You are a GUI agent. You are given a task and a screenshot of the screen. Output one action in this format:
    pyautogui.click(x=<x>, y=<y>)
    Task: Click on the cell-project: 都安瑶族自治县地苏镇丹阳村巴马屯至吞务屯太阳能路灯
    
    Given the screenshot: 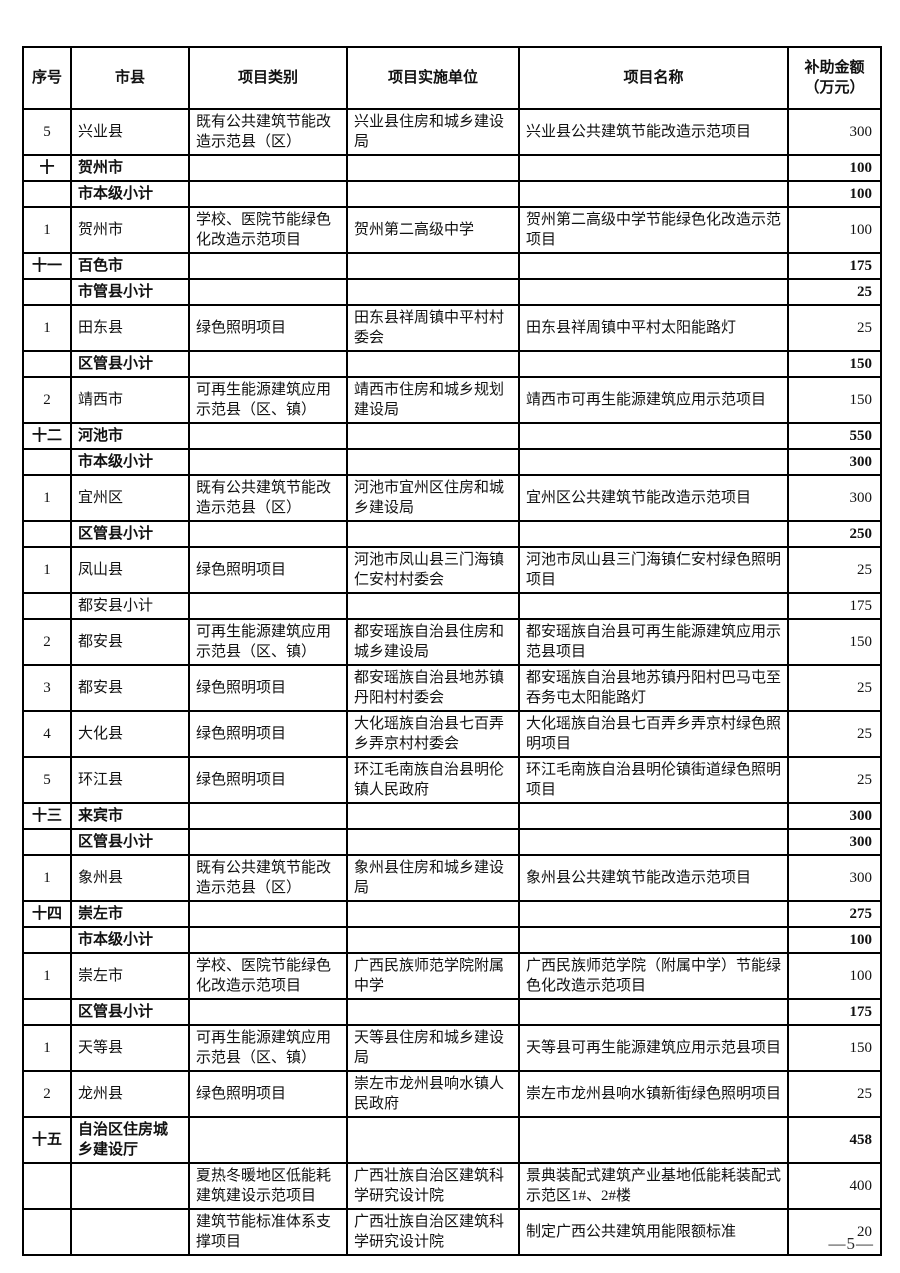 What is the action you would take?
    pyautogui.click(x=653, y=688)
    